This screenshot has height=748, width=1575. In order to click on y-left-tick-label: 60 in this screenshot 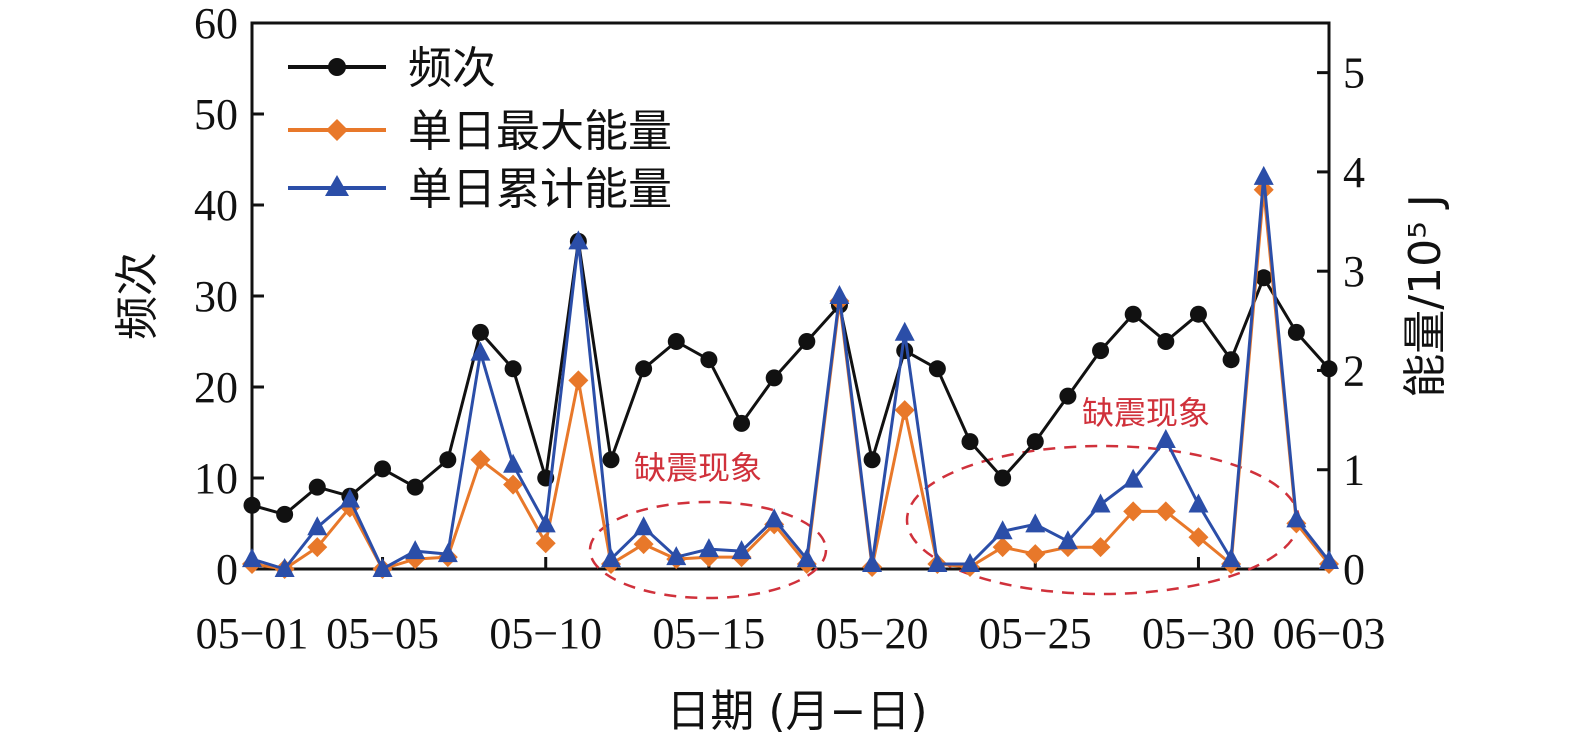, I will do `click(216, 24)`.